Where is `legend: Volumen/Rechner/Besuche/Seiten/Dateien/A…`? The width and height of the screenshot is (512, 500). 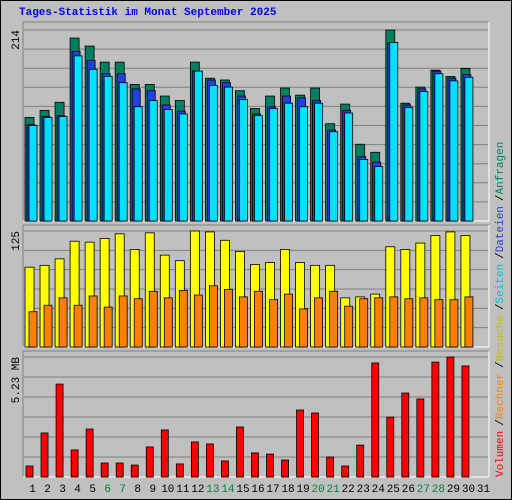 legend: Volumen/Rechner/Besuche/Seiten/Dateien/A… is located at coordinates (501, 309).